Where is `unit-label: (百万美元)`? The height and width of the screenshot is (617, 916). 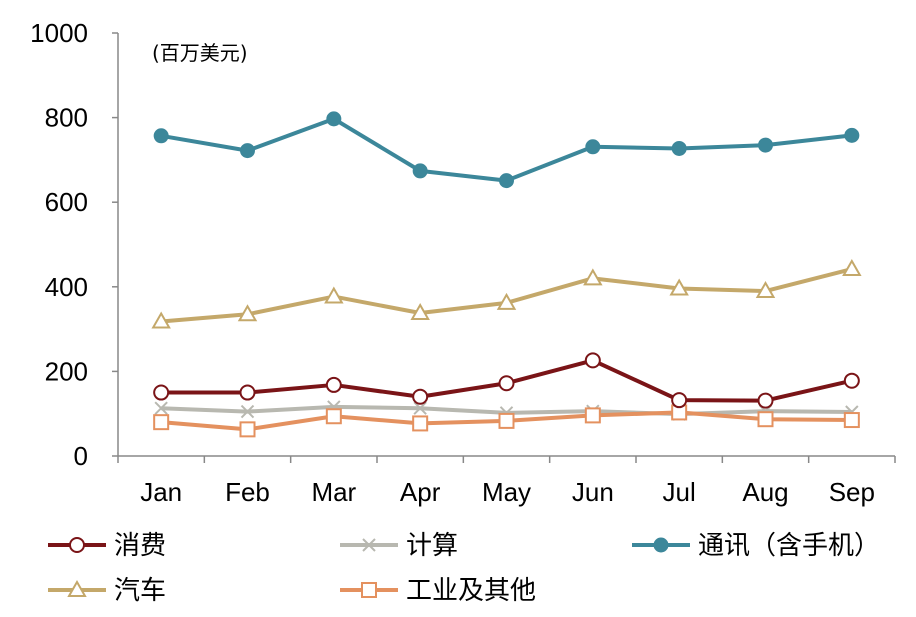
unit-label: (百万美元) is located at coordinates (200, 53).